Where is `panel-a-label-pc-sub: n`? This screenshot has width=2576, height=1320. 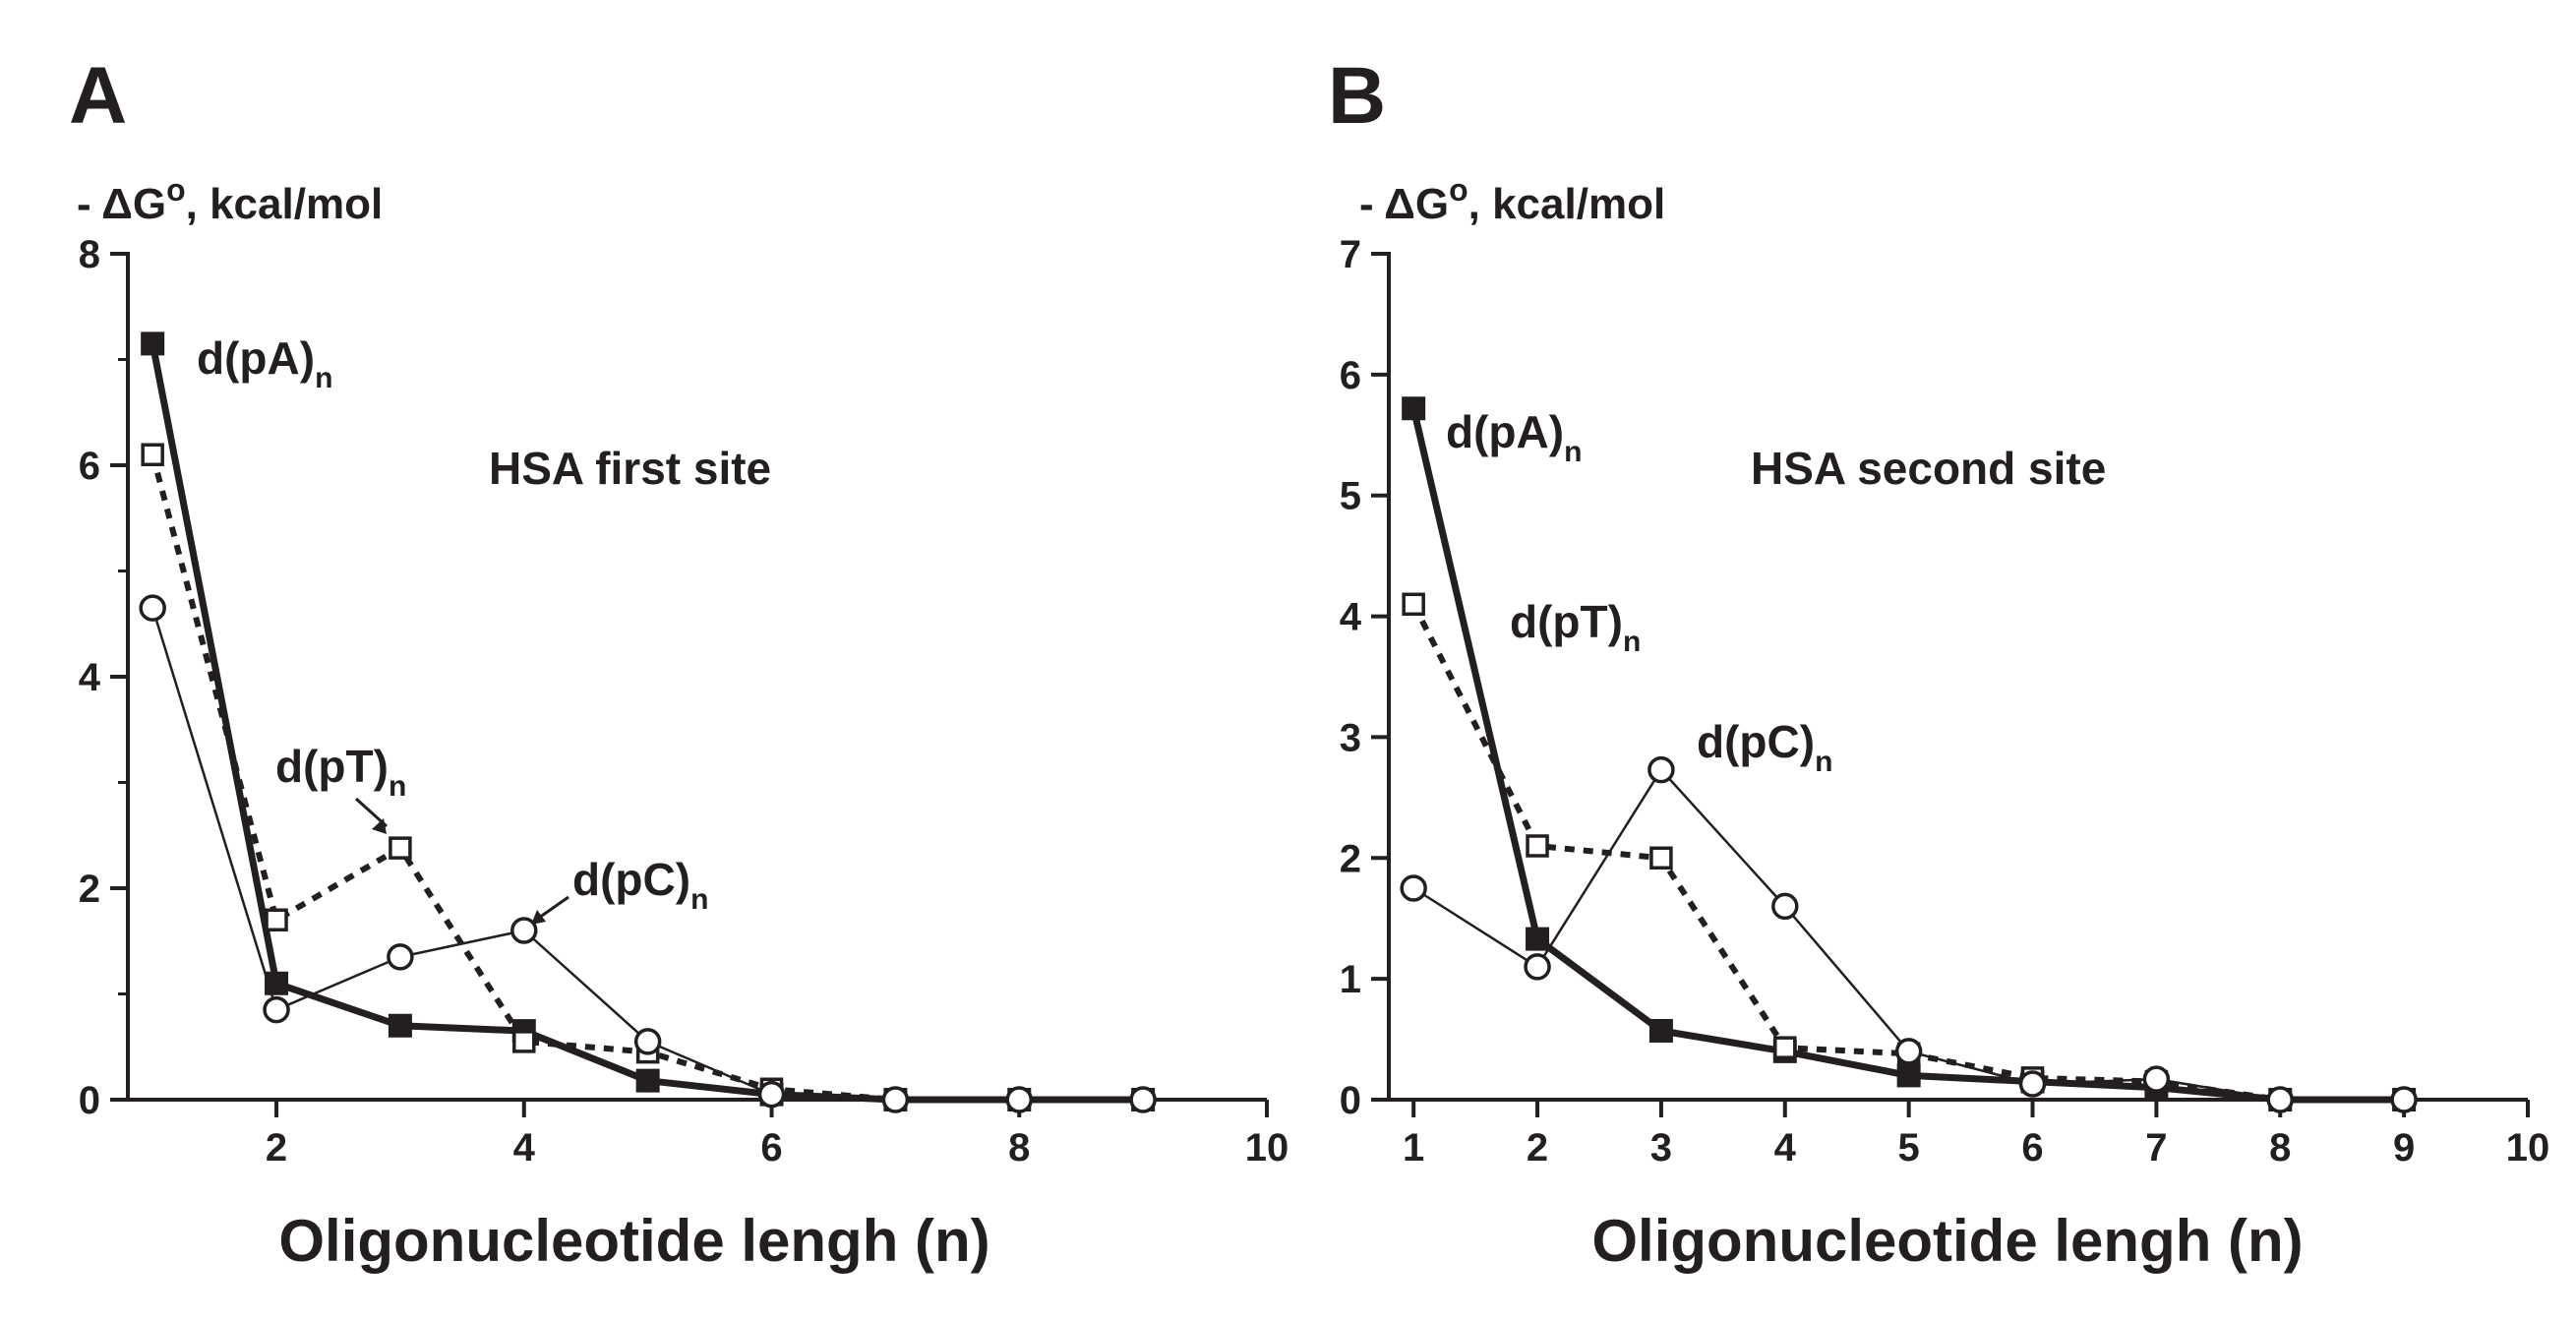
panel-a-label-pc-sub: n is located at coordinates (699, 899).